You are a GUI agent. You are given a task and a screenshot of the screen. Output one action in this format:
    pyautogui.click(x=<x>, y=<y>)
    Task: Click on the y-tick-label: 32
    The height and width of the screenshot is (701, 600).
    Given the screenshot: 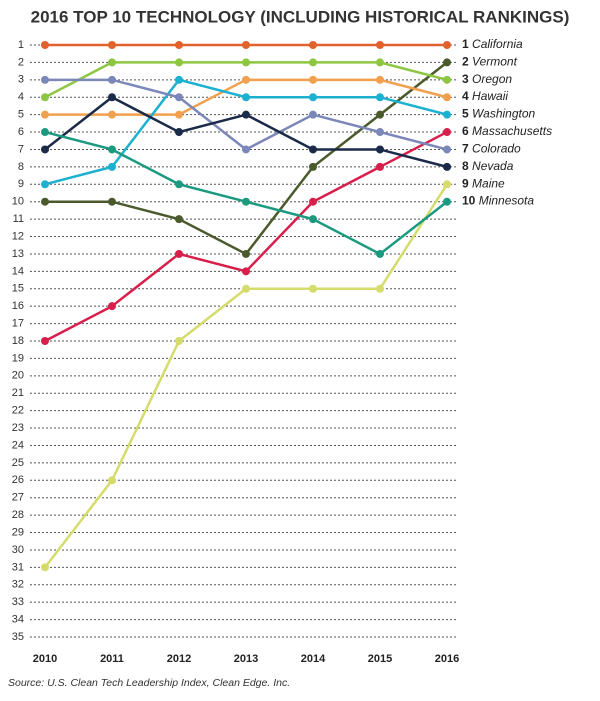 What is the action you would take?
    pyautogui.click(x=18, y=585)
    